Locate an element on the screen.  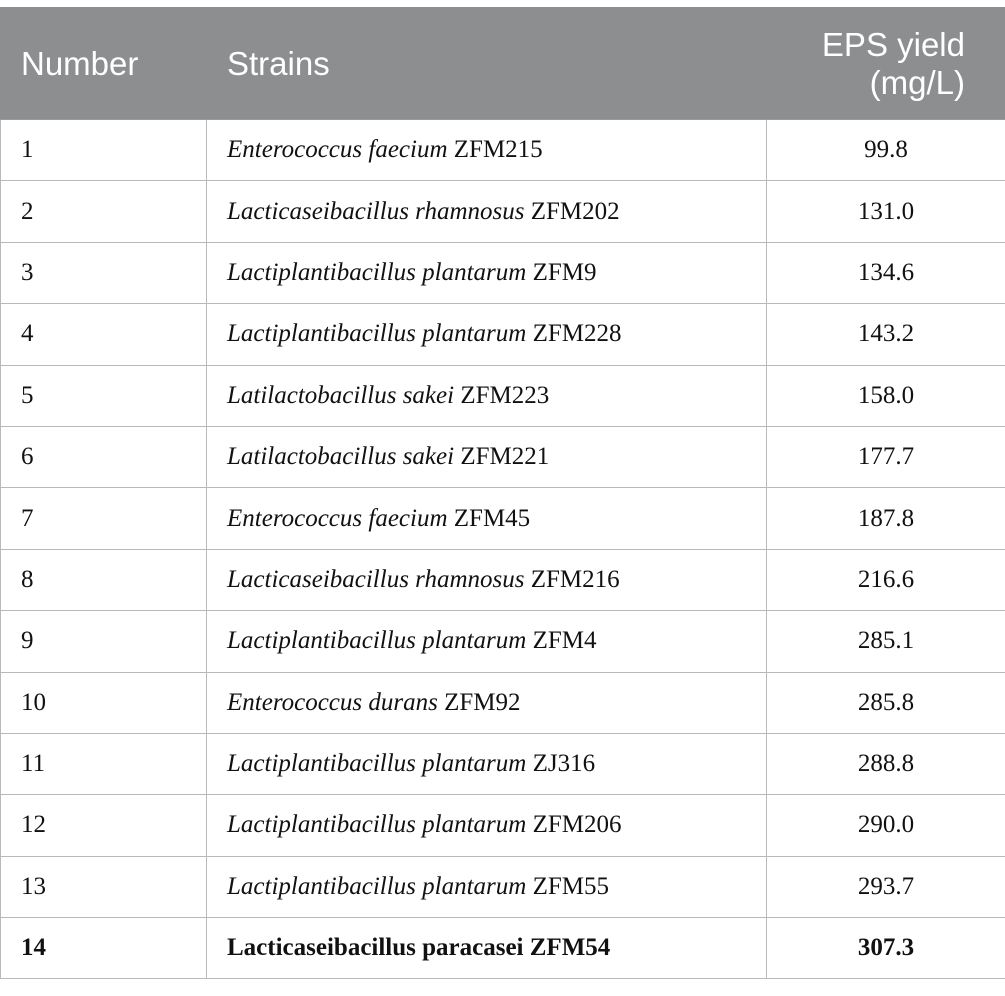
row-number: 1 is located at coordinates (103, 150).